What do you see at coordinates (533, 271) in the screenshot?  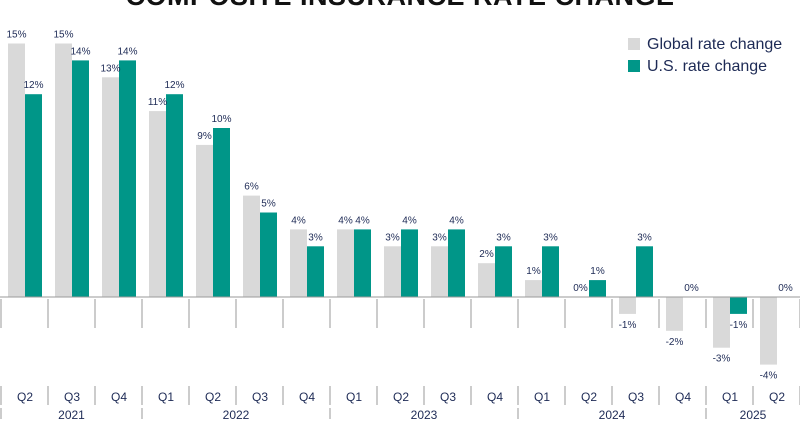 I see `global-value-label-11: 1%` at bounding box center [533, 271].